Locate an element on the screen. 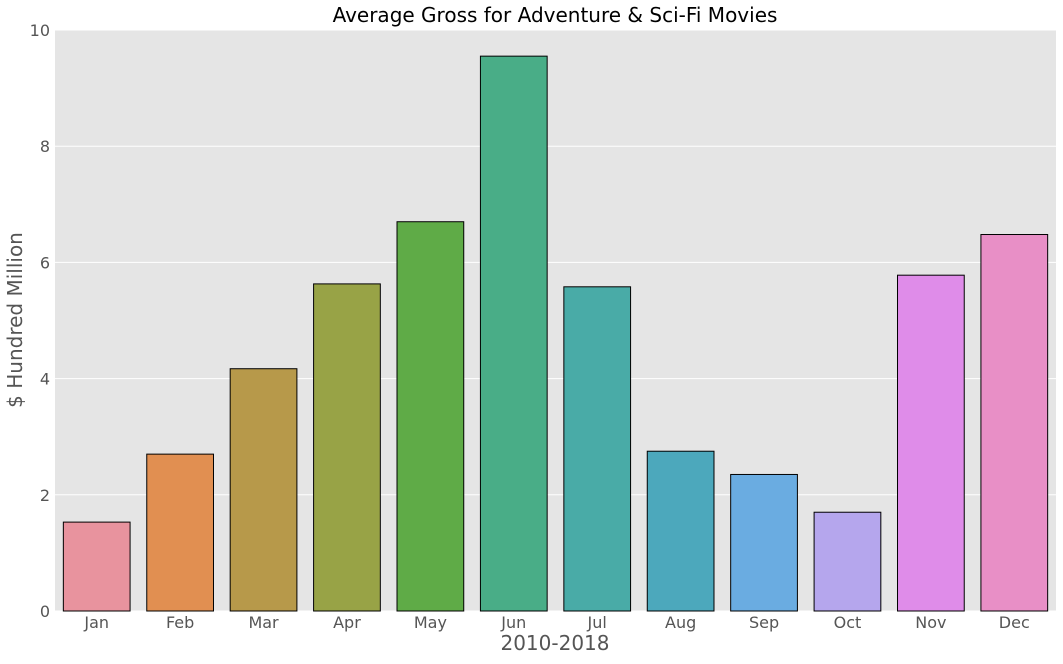 The width and height of the screenshot is (1063, 664). x-tick-label: Oct is located at coordinates (848, 622).